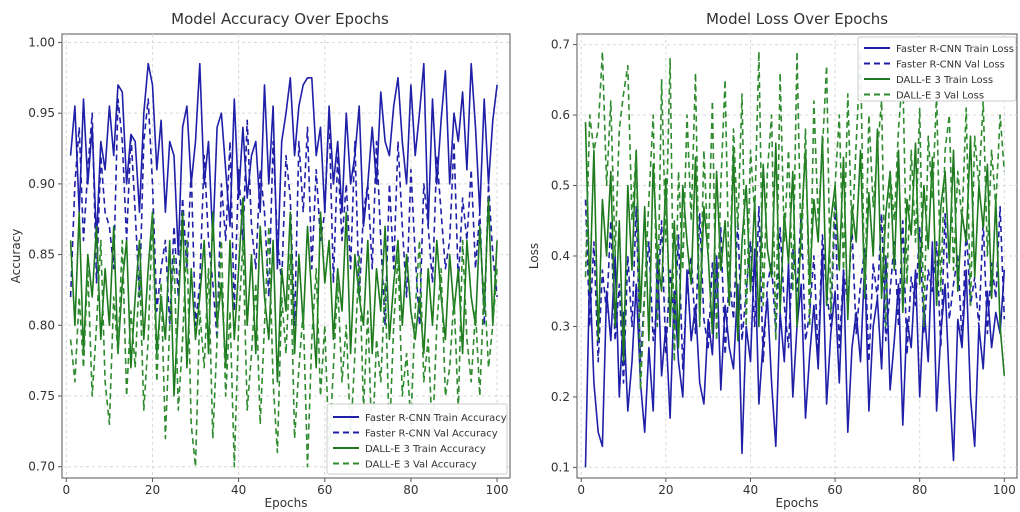  I want to click on loss-x-tick-label: 100, so click(1004, 490).